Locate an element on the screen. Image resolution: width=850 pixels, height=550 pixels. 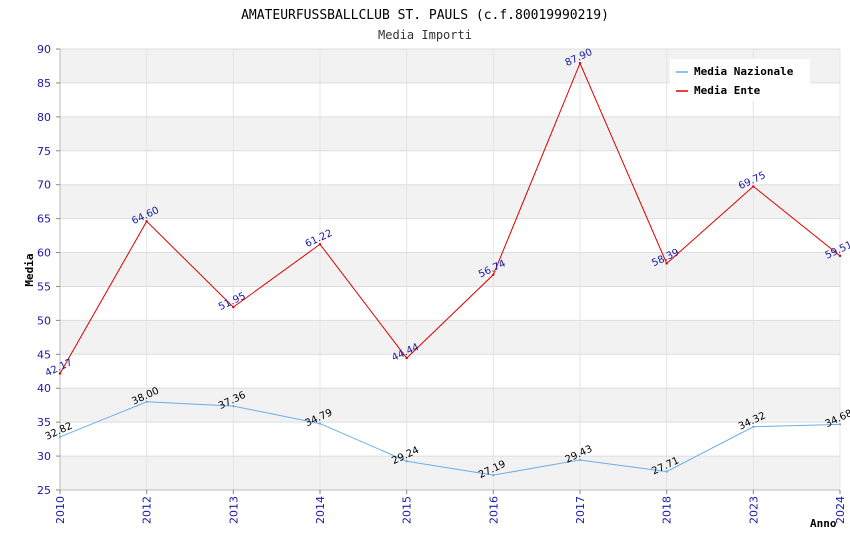
chart-subtitle: Media Importi is located at coordinates (425, 35).